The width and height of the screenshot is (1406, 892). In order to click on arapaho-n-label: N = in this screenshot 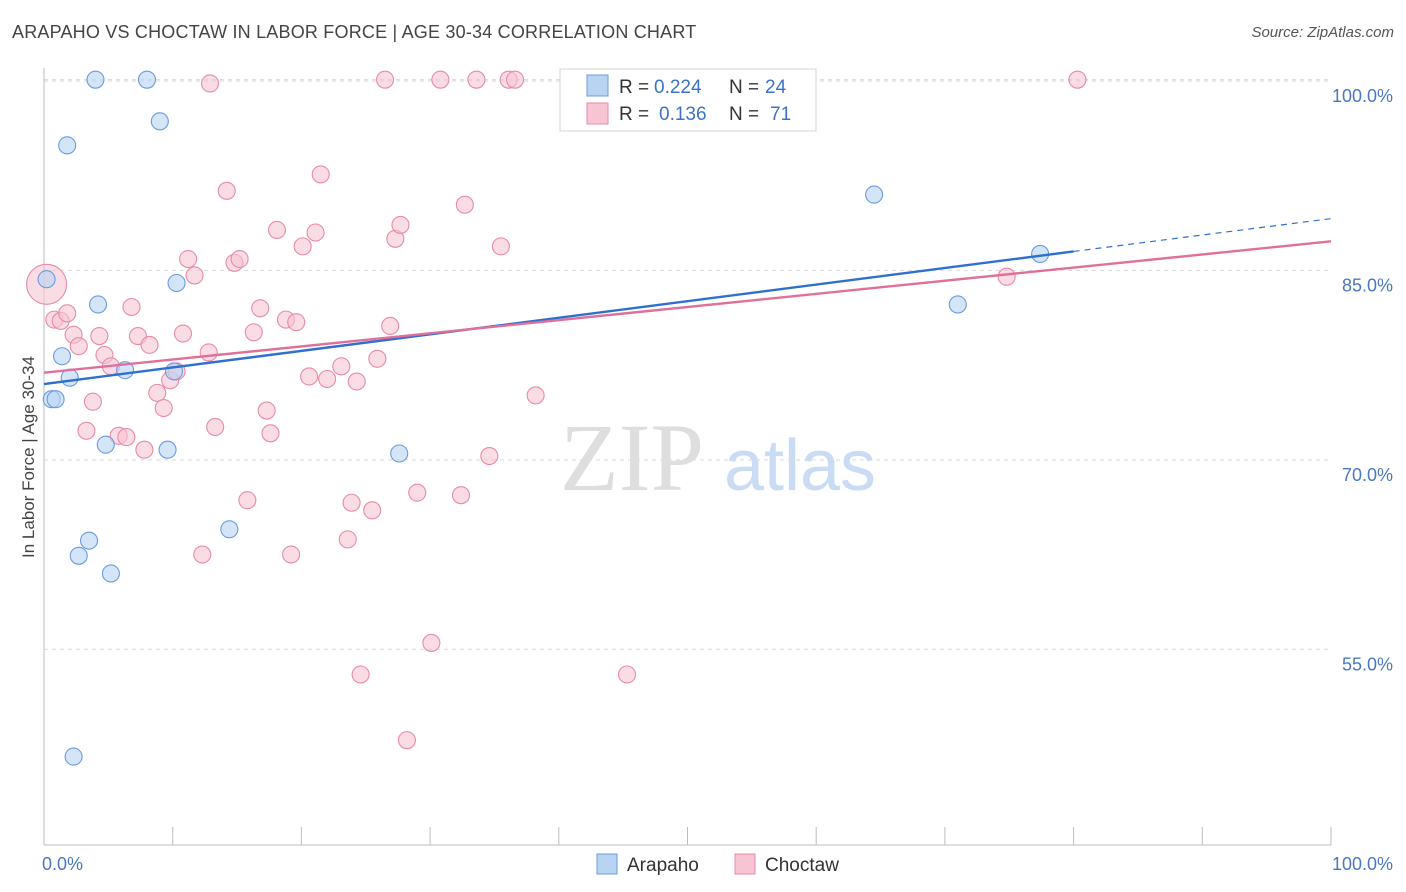, I will do `click(744, 87)`.